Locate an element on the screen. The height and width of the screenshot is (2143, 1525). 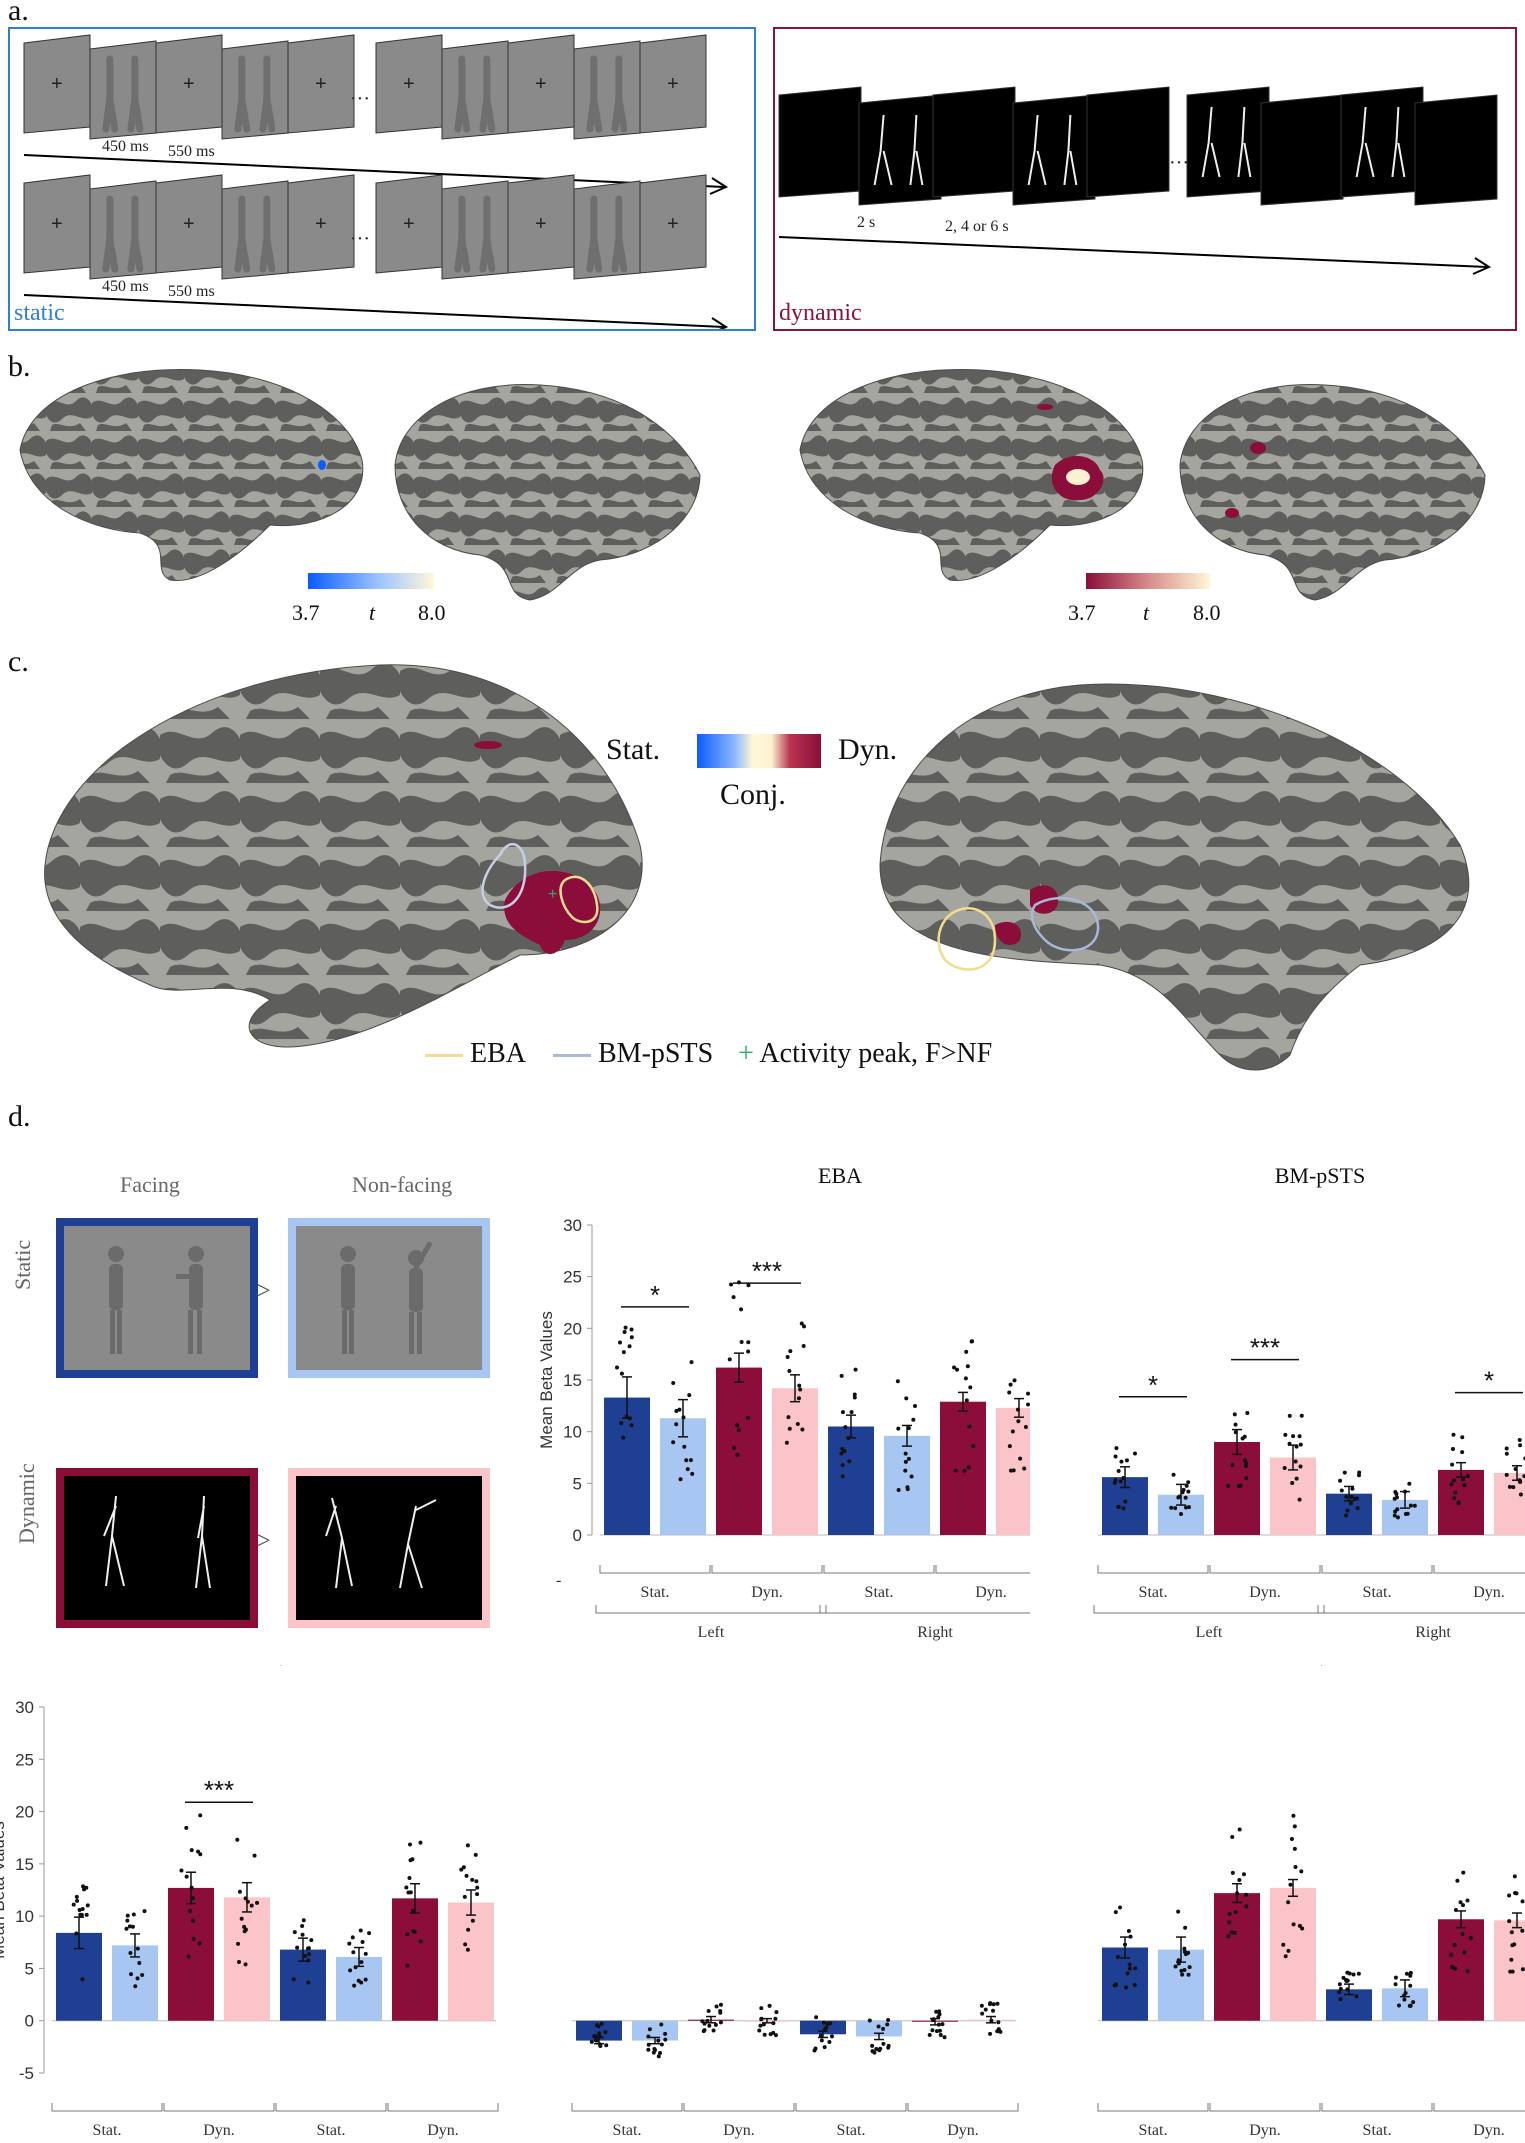
static-frame-1-3-figures is located at coordinates (255, 234).